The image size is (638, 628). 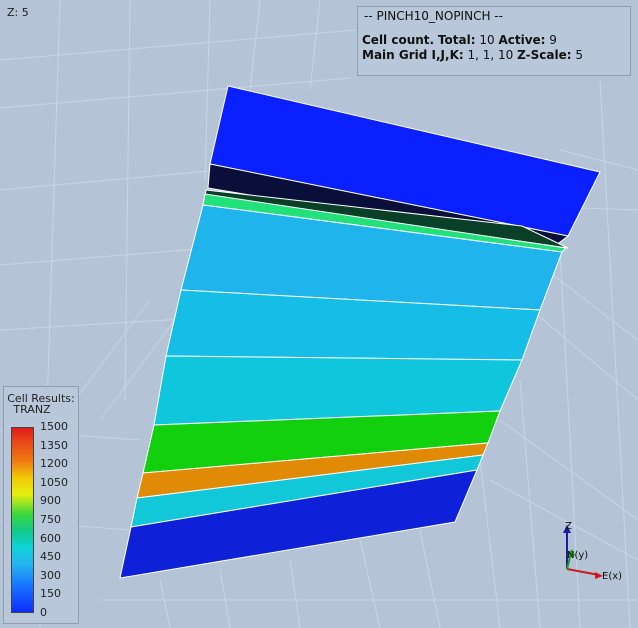 I want to click on cell-count-row: Cell count. Total: 10 Active: 9, so click(x=494, y=40).